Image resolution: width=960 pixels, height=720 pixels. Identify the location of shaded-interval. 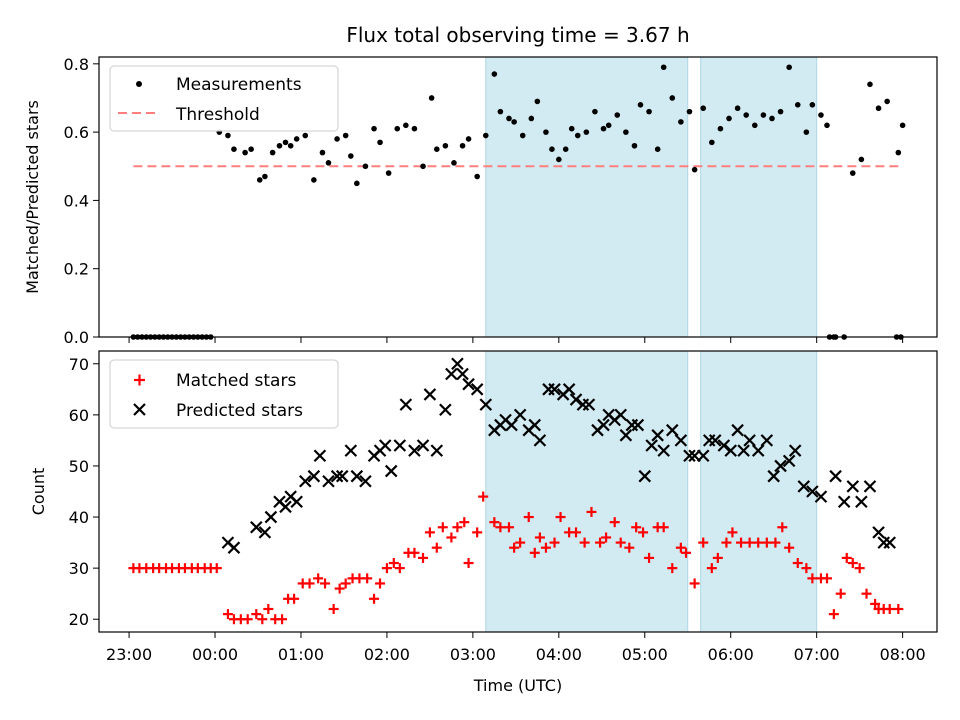
(759, 491).